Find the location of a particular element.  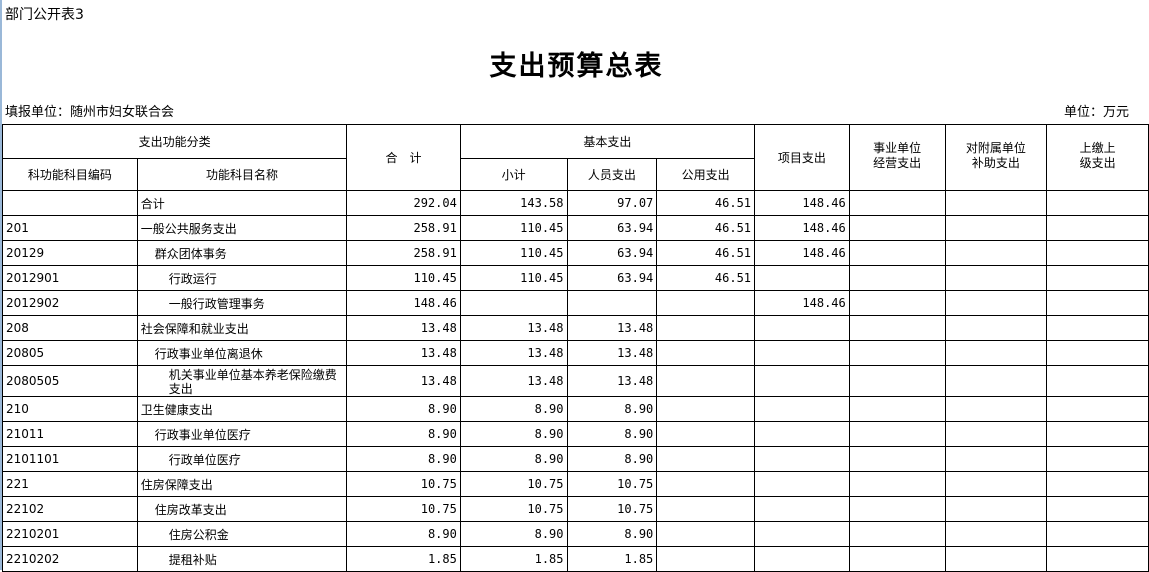

name-cell: 住房改革支出 is located at coordinates (242, 509).